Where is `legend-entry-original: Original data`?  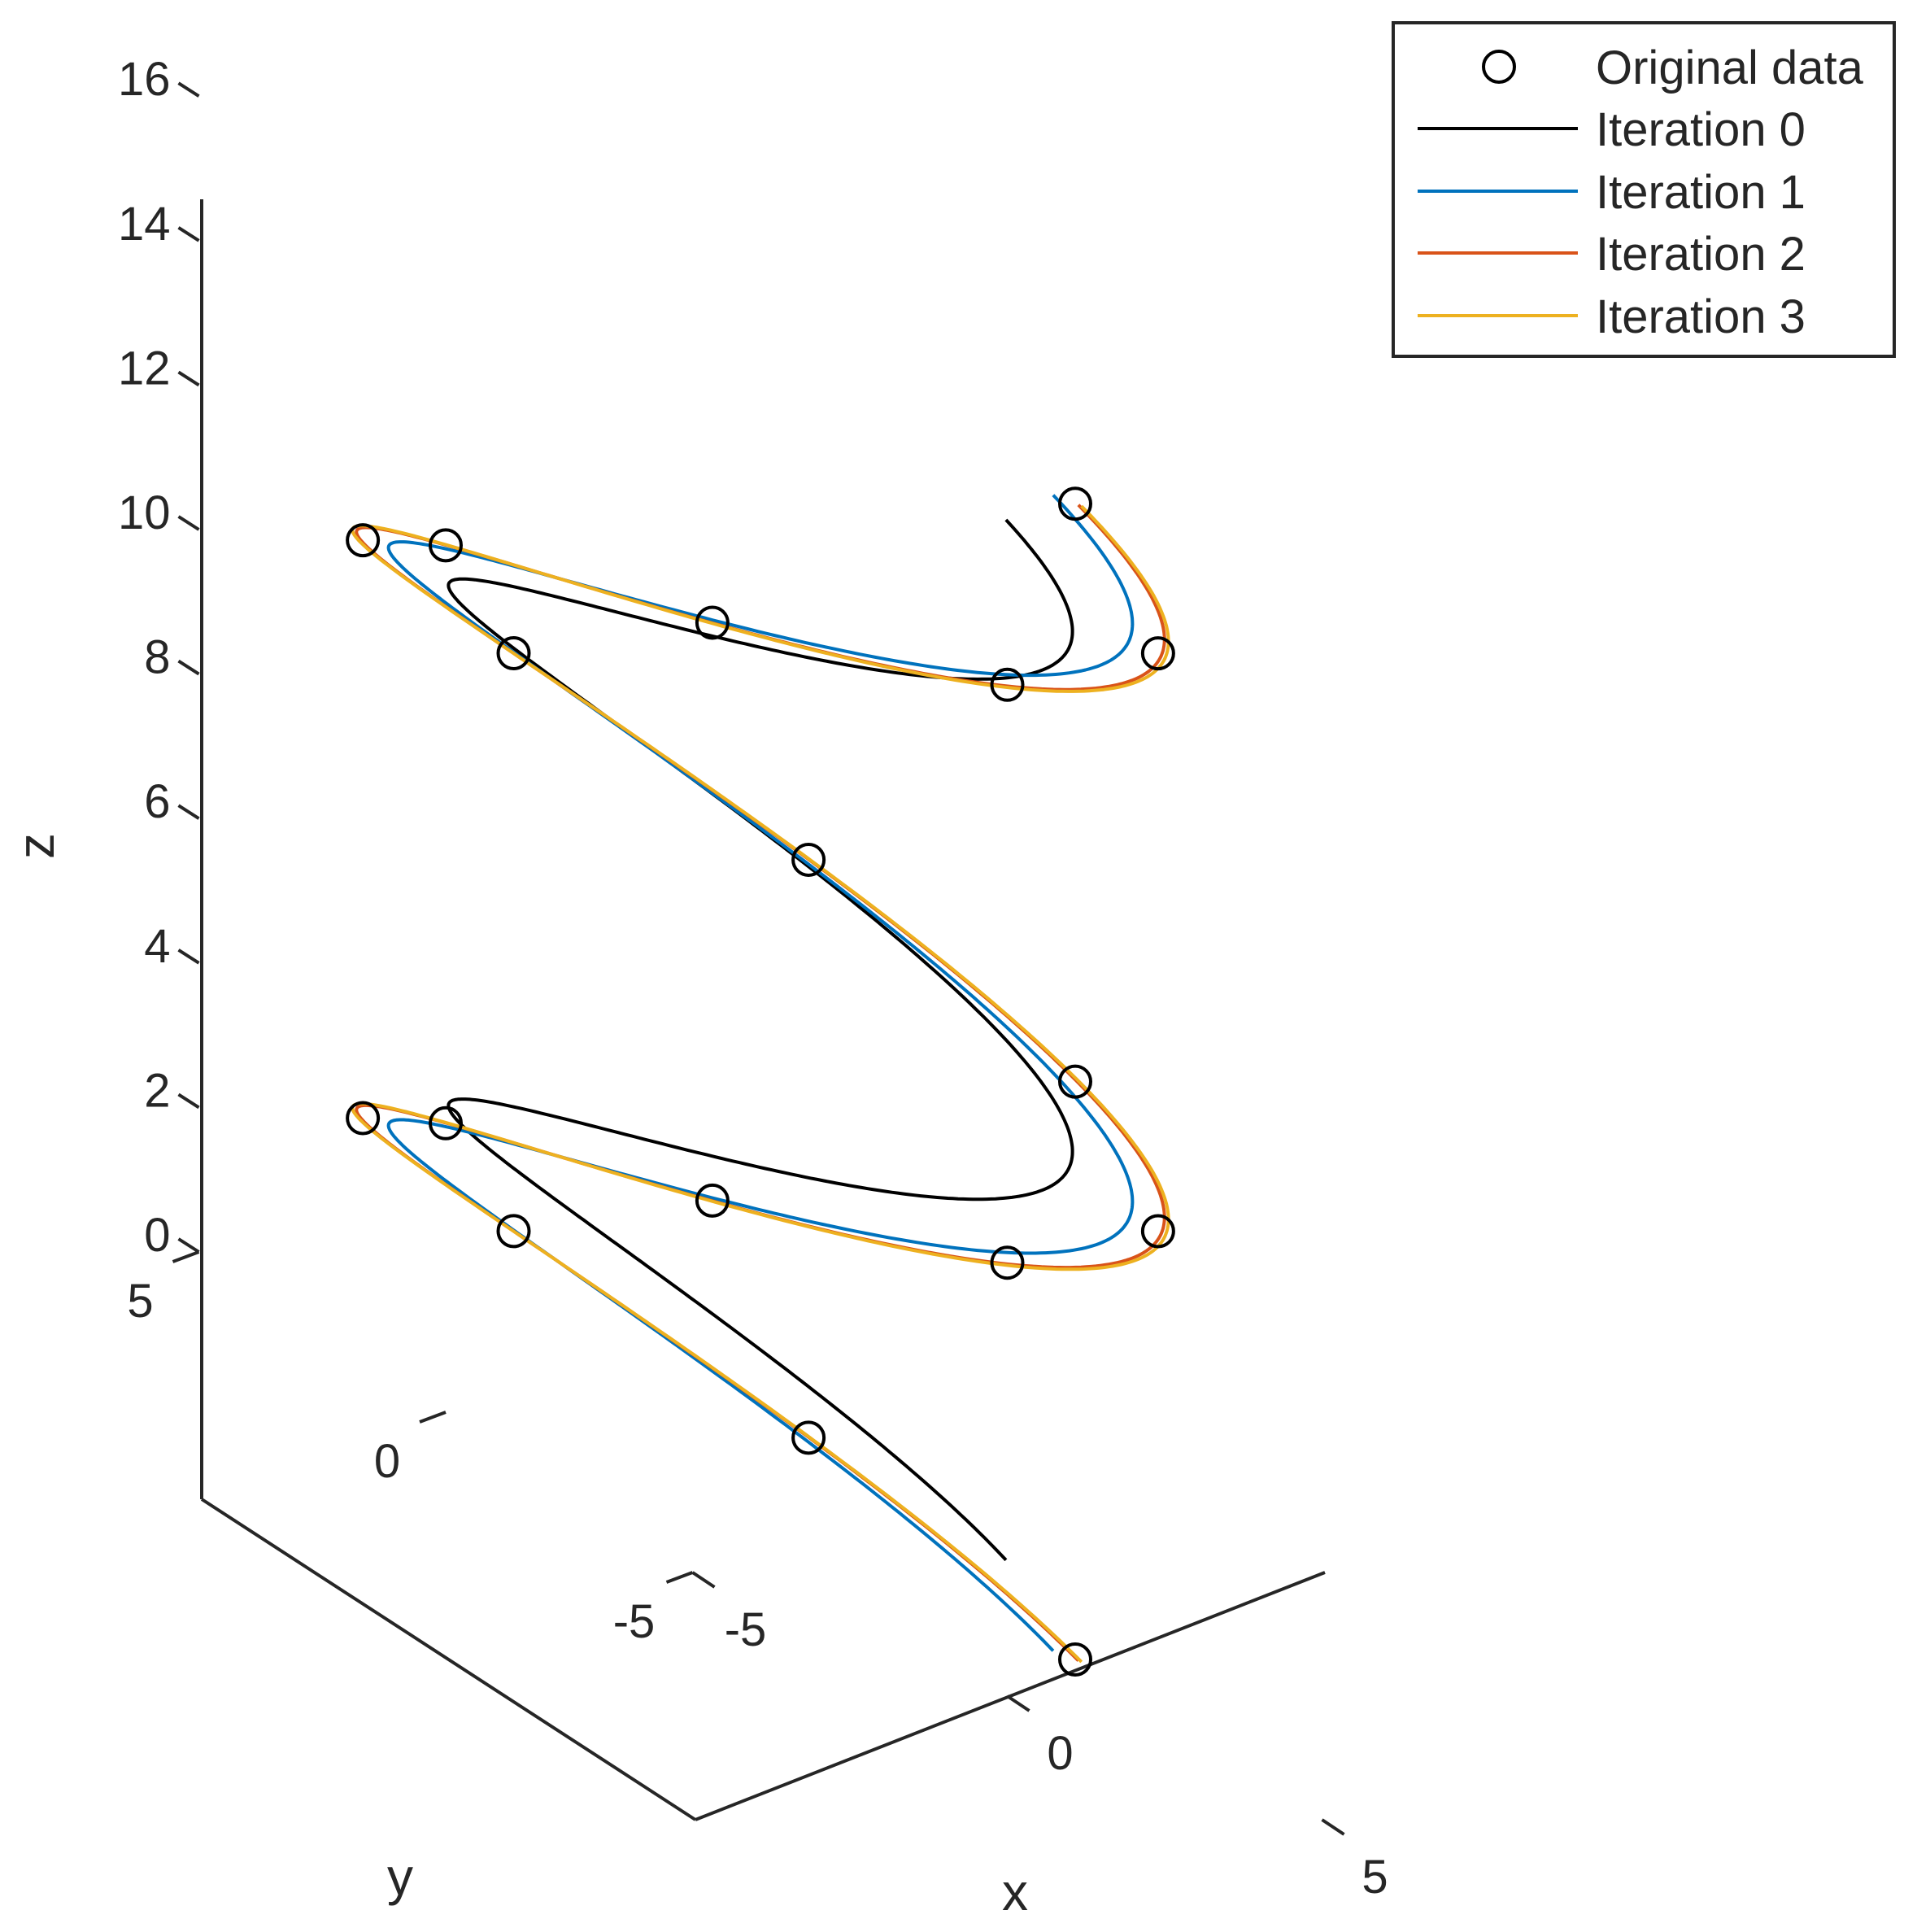
legend-entry-original: Original data is located at coordinates (1730, 68).